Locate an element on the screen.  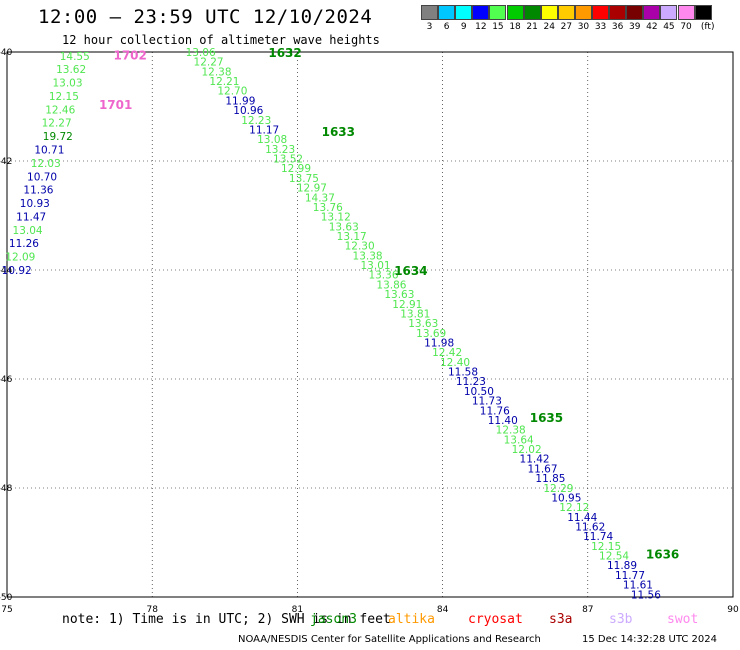
colorbar-label: 12 is located at coordinates (481, 27).